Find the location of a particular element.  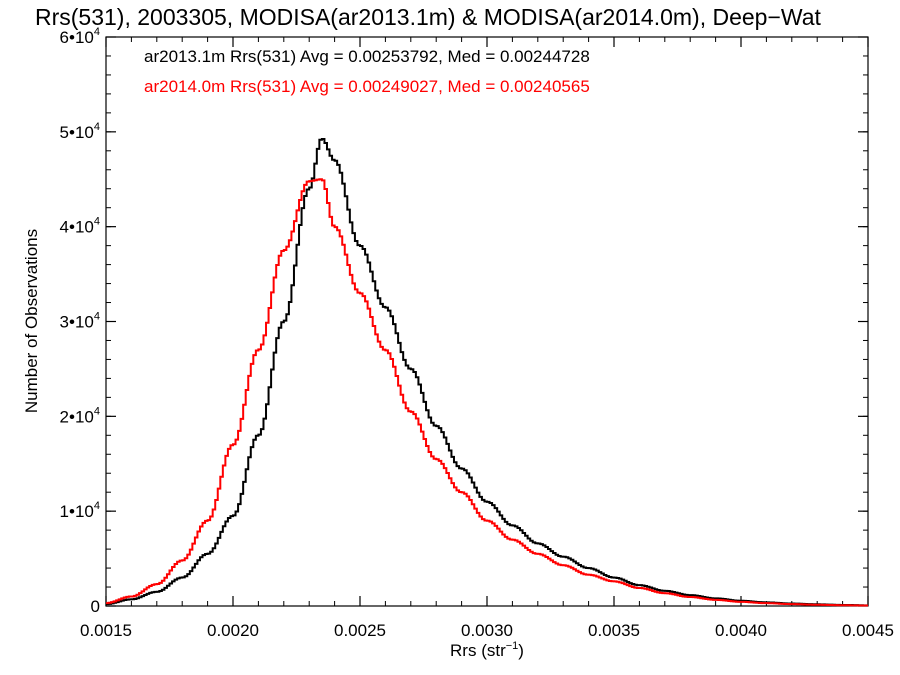

y-tick-label: 6•104 is located at coordinates (80, 36).